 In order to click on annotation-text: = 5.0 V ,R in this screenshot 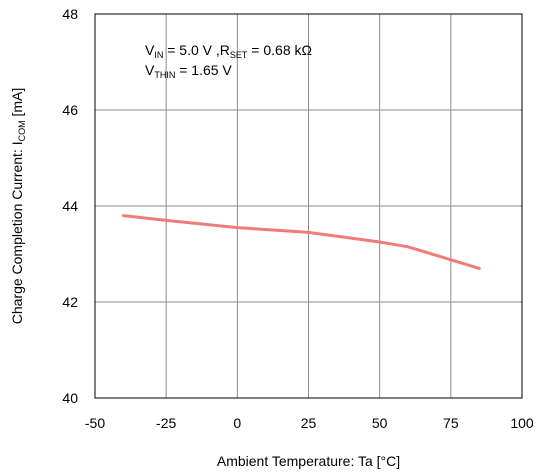, I will do `click(196, 50)`.